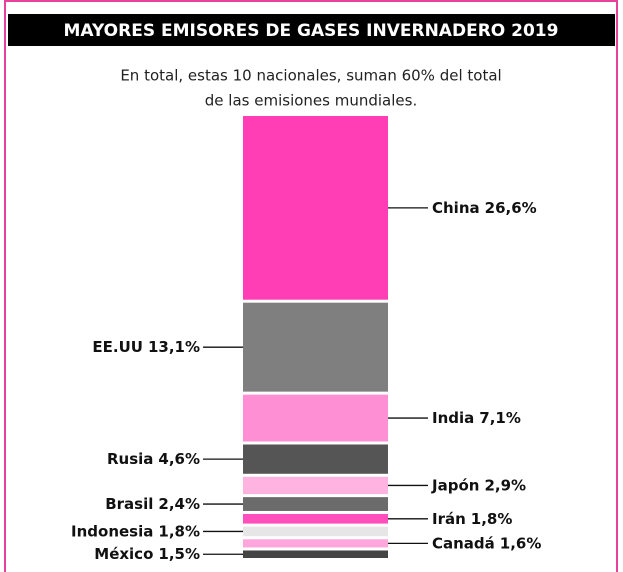 The image size is (623, 572). I want to click on value-label: 7,1%, so click(500, 418).